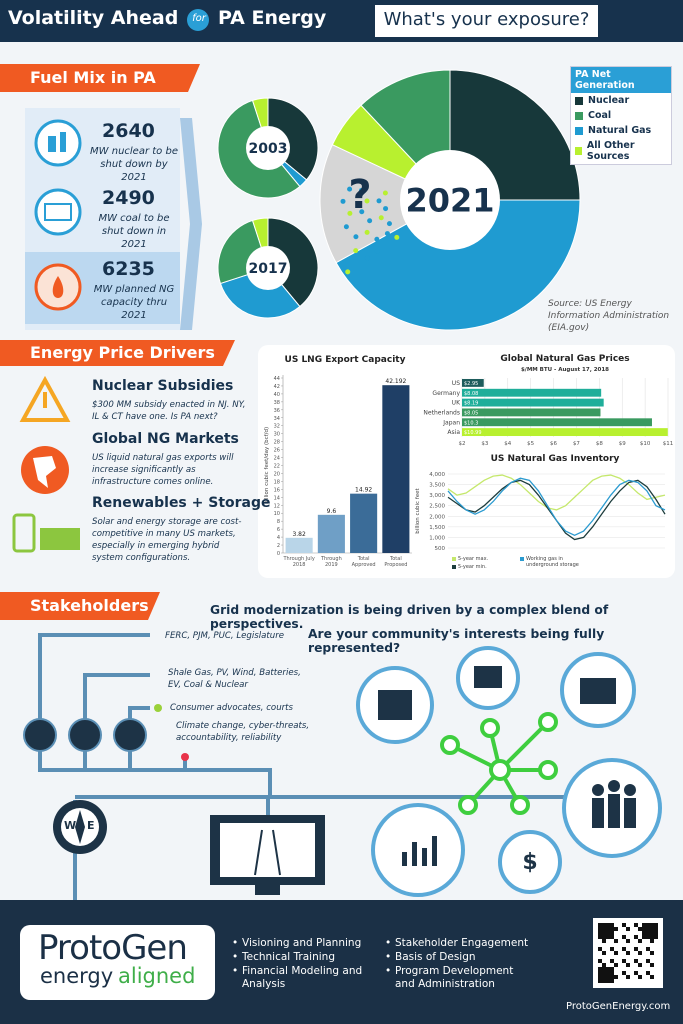 The height and width of the screenshot is (1024, 683). I want to click on y-tick-label: 18, so click(277, 482).